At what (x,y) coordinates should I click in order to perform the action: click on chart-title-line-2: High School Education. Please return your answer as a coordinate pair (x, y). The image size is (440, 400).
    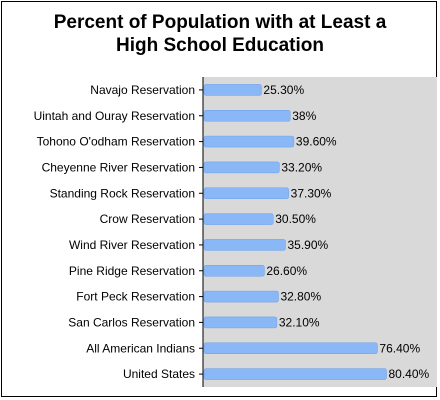
    Looking at the image, I should click on (220, 45).